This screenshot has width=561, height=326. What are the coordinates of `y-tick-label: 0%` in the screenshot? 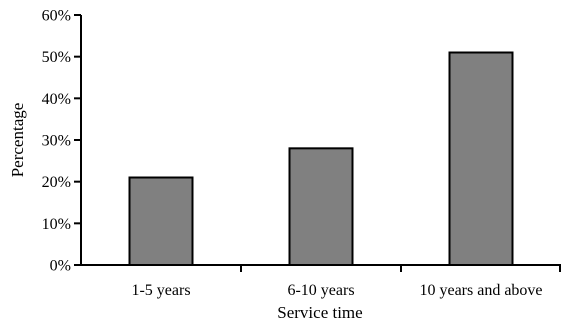 It's located at (60, 266).